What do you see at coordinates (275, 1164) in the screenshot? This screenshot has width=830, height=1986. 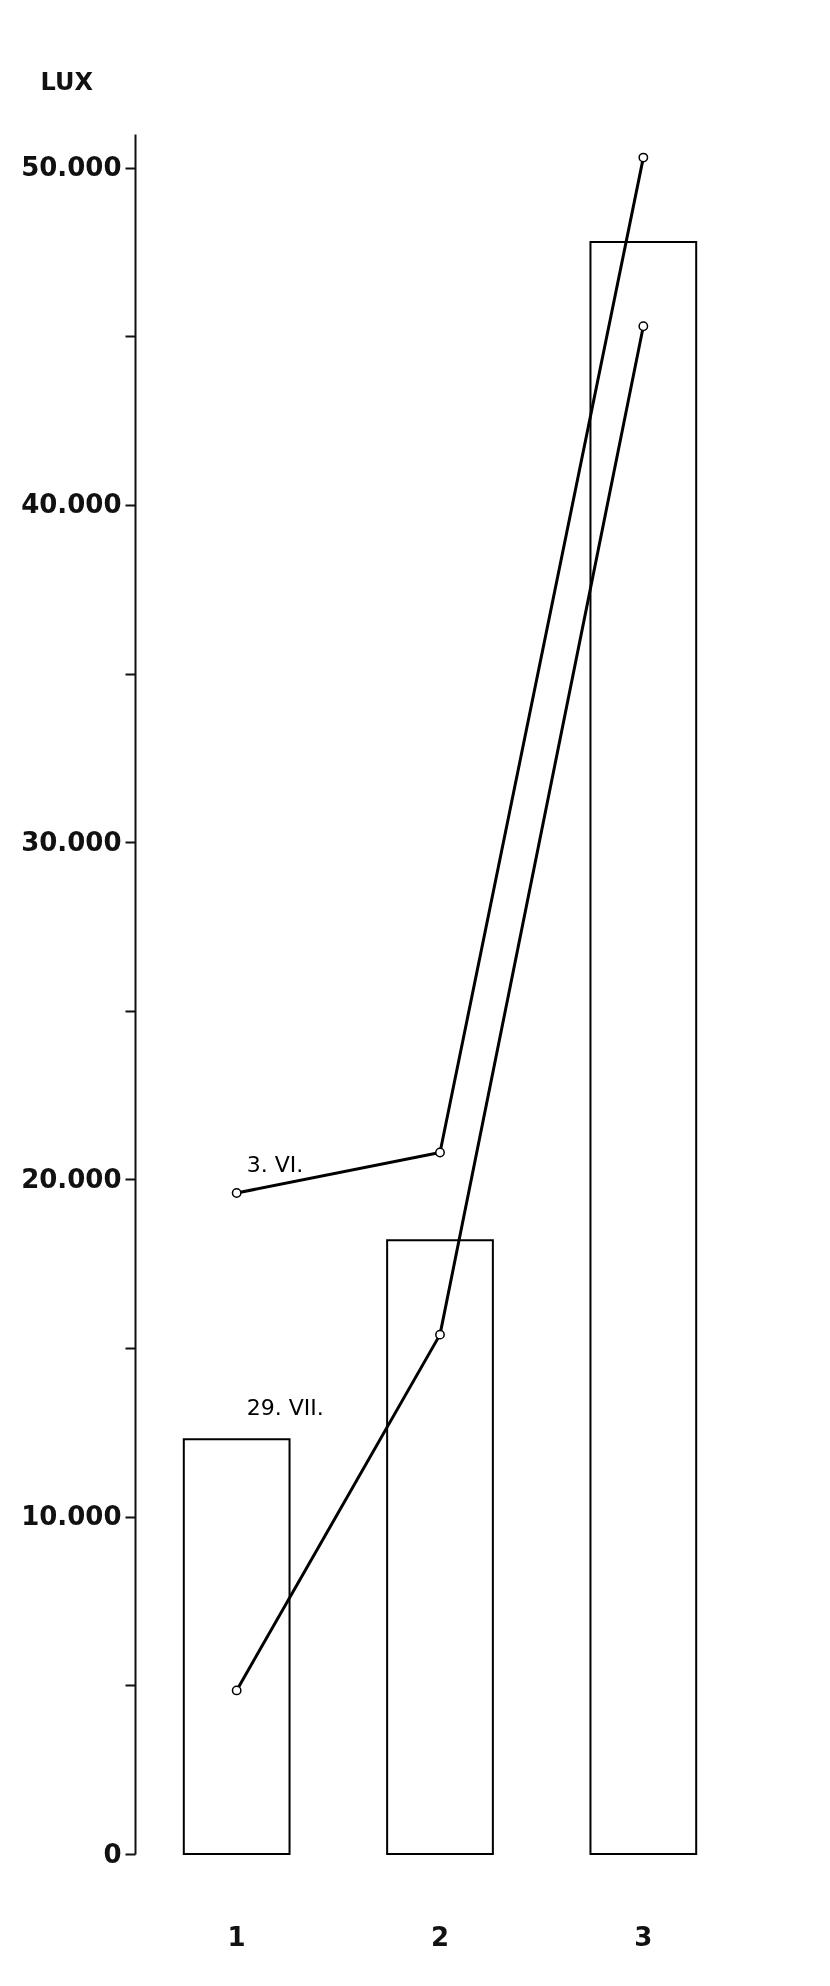 I see `series-label: 3. VI.` at bounding box center [275, 1164].